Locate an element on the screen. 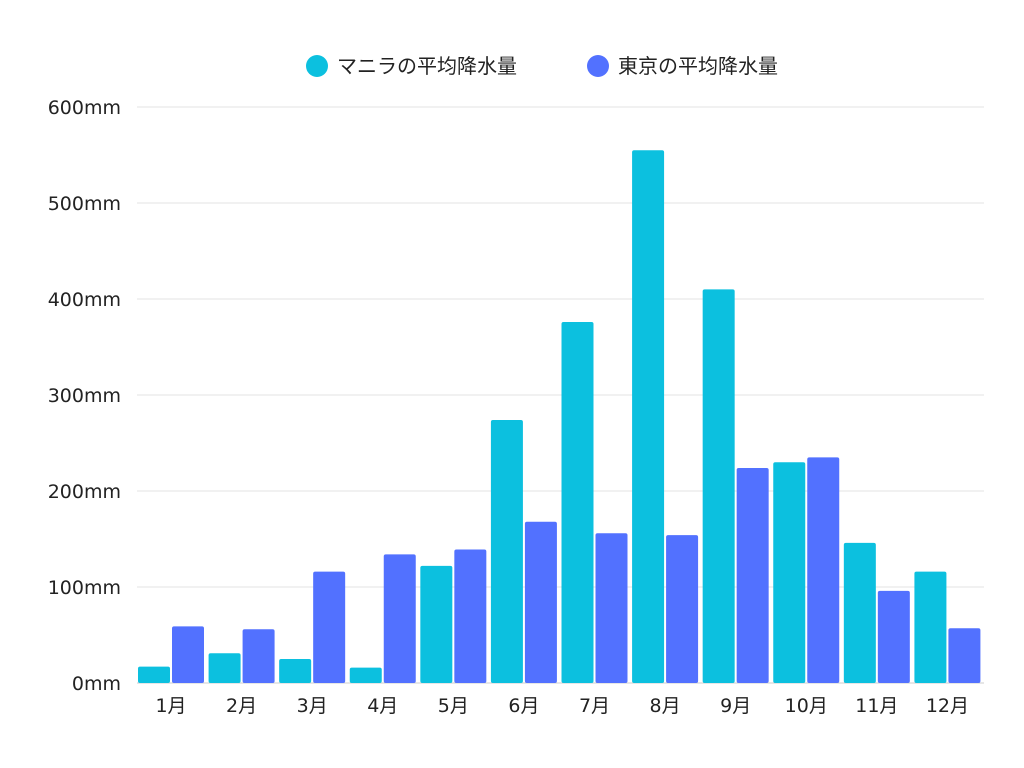 The height and width of the screenshot is (768, 1024). x-tick-label: 10月 is located at coordinates (806, 706).